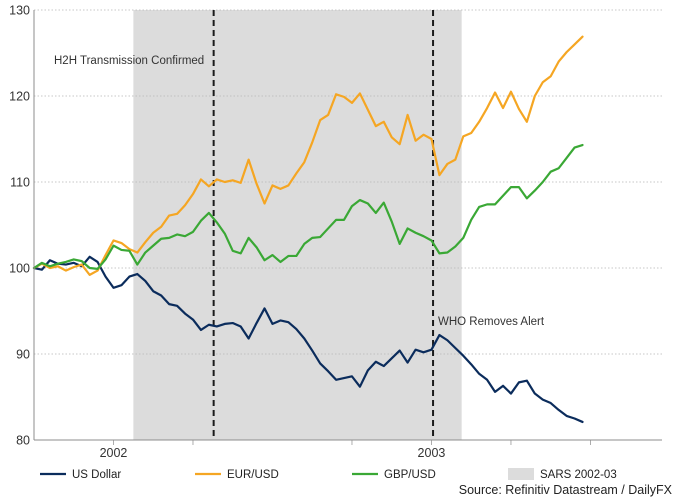  What do you see at coordinates (19, 97) in the screenshot?
I see `y-tick-label: 120` at bounding box center [19, 97].